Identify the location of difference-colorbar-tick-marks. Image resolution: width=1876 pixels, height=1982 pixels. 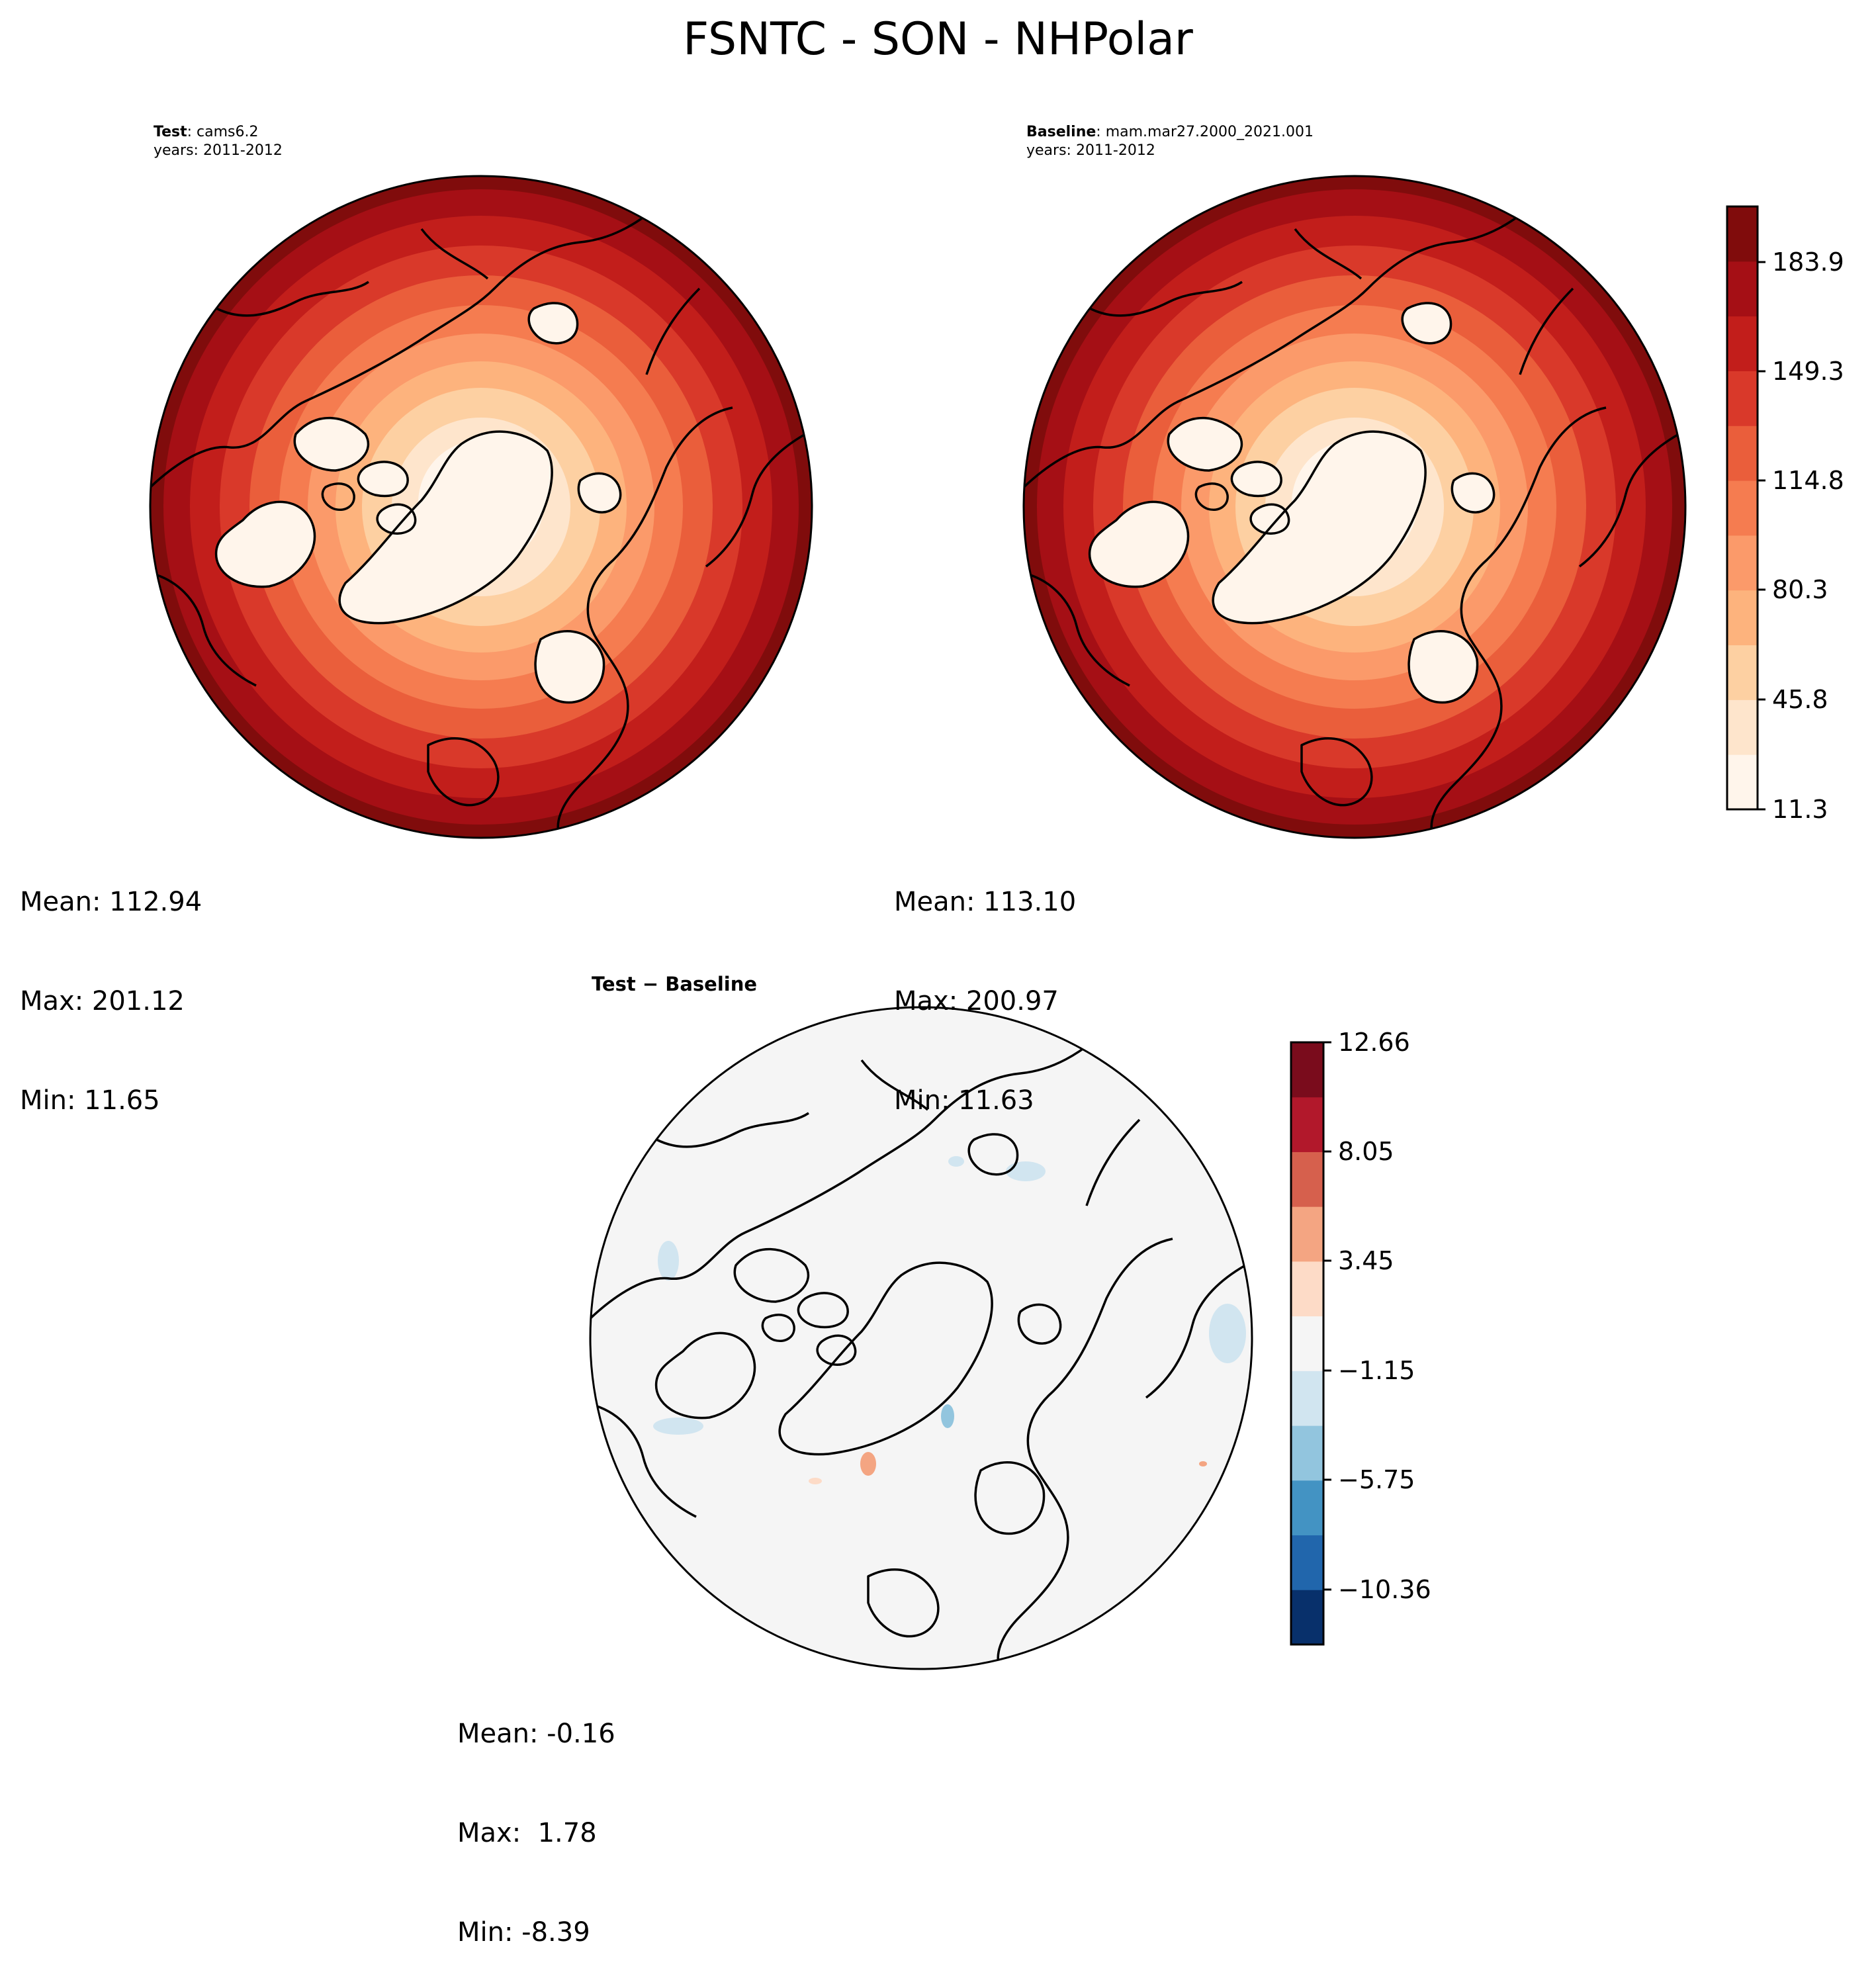
(1327, 1316).